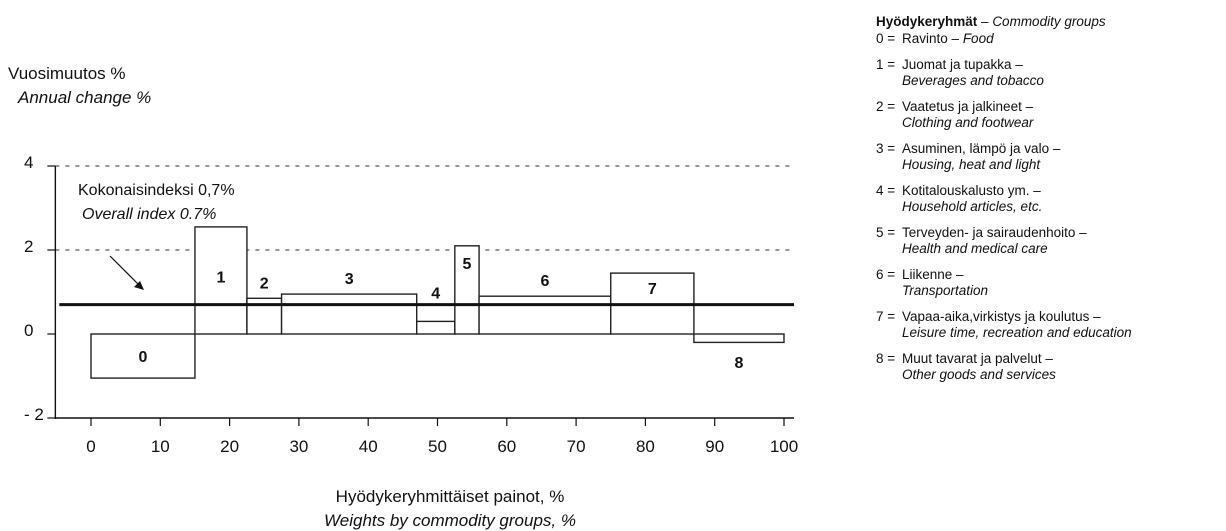  What do you see at coordinates (889, 115) in the screenshot?
I see `legend-item-number: 2 =` at bounding box center [889, 115].